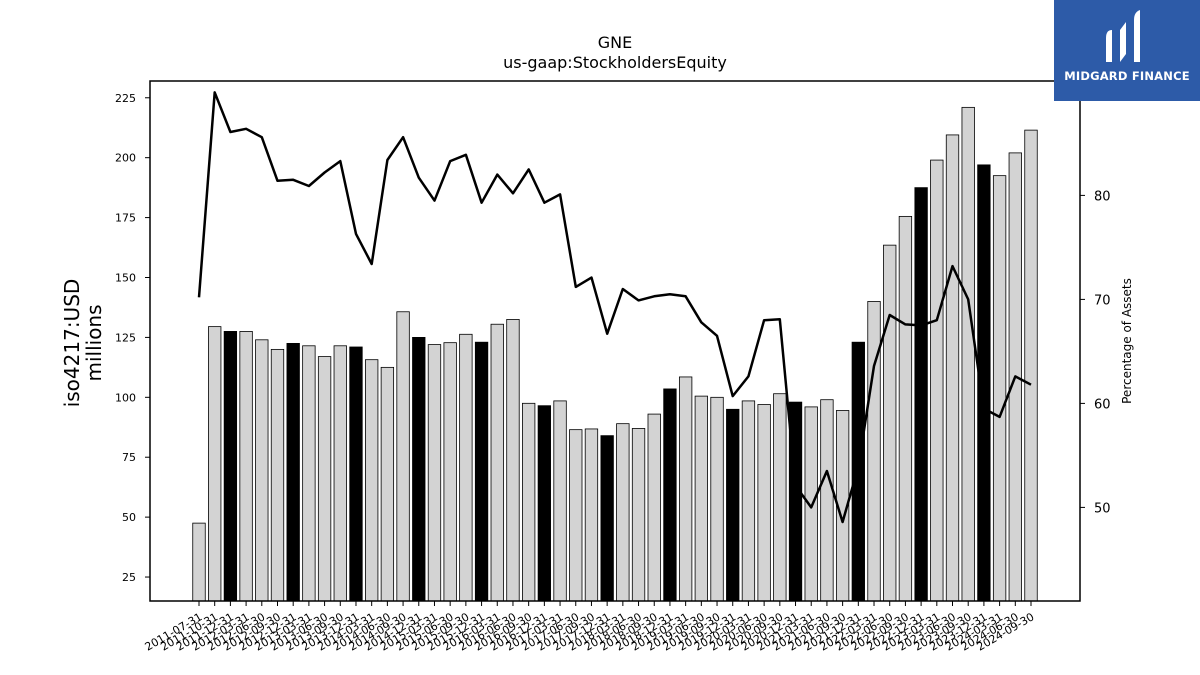  What do you see at coordinates (1123, 36) in the screenshot?
I see `logo-mark-icon` at bounding box center [1123, 36].